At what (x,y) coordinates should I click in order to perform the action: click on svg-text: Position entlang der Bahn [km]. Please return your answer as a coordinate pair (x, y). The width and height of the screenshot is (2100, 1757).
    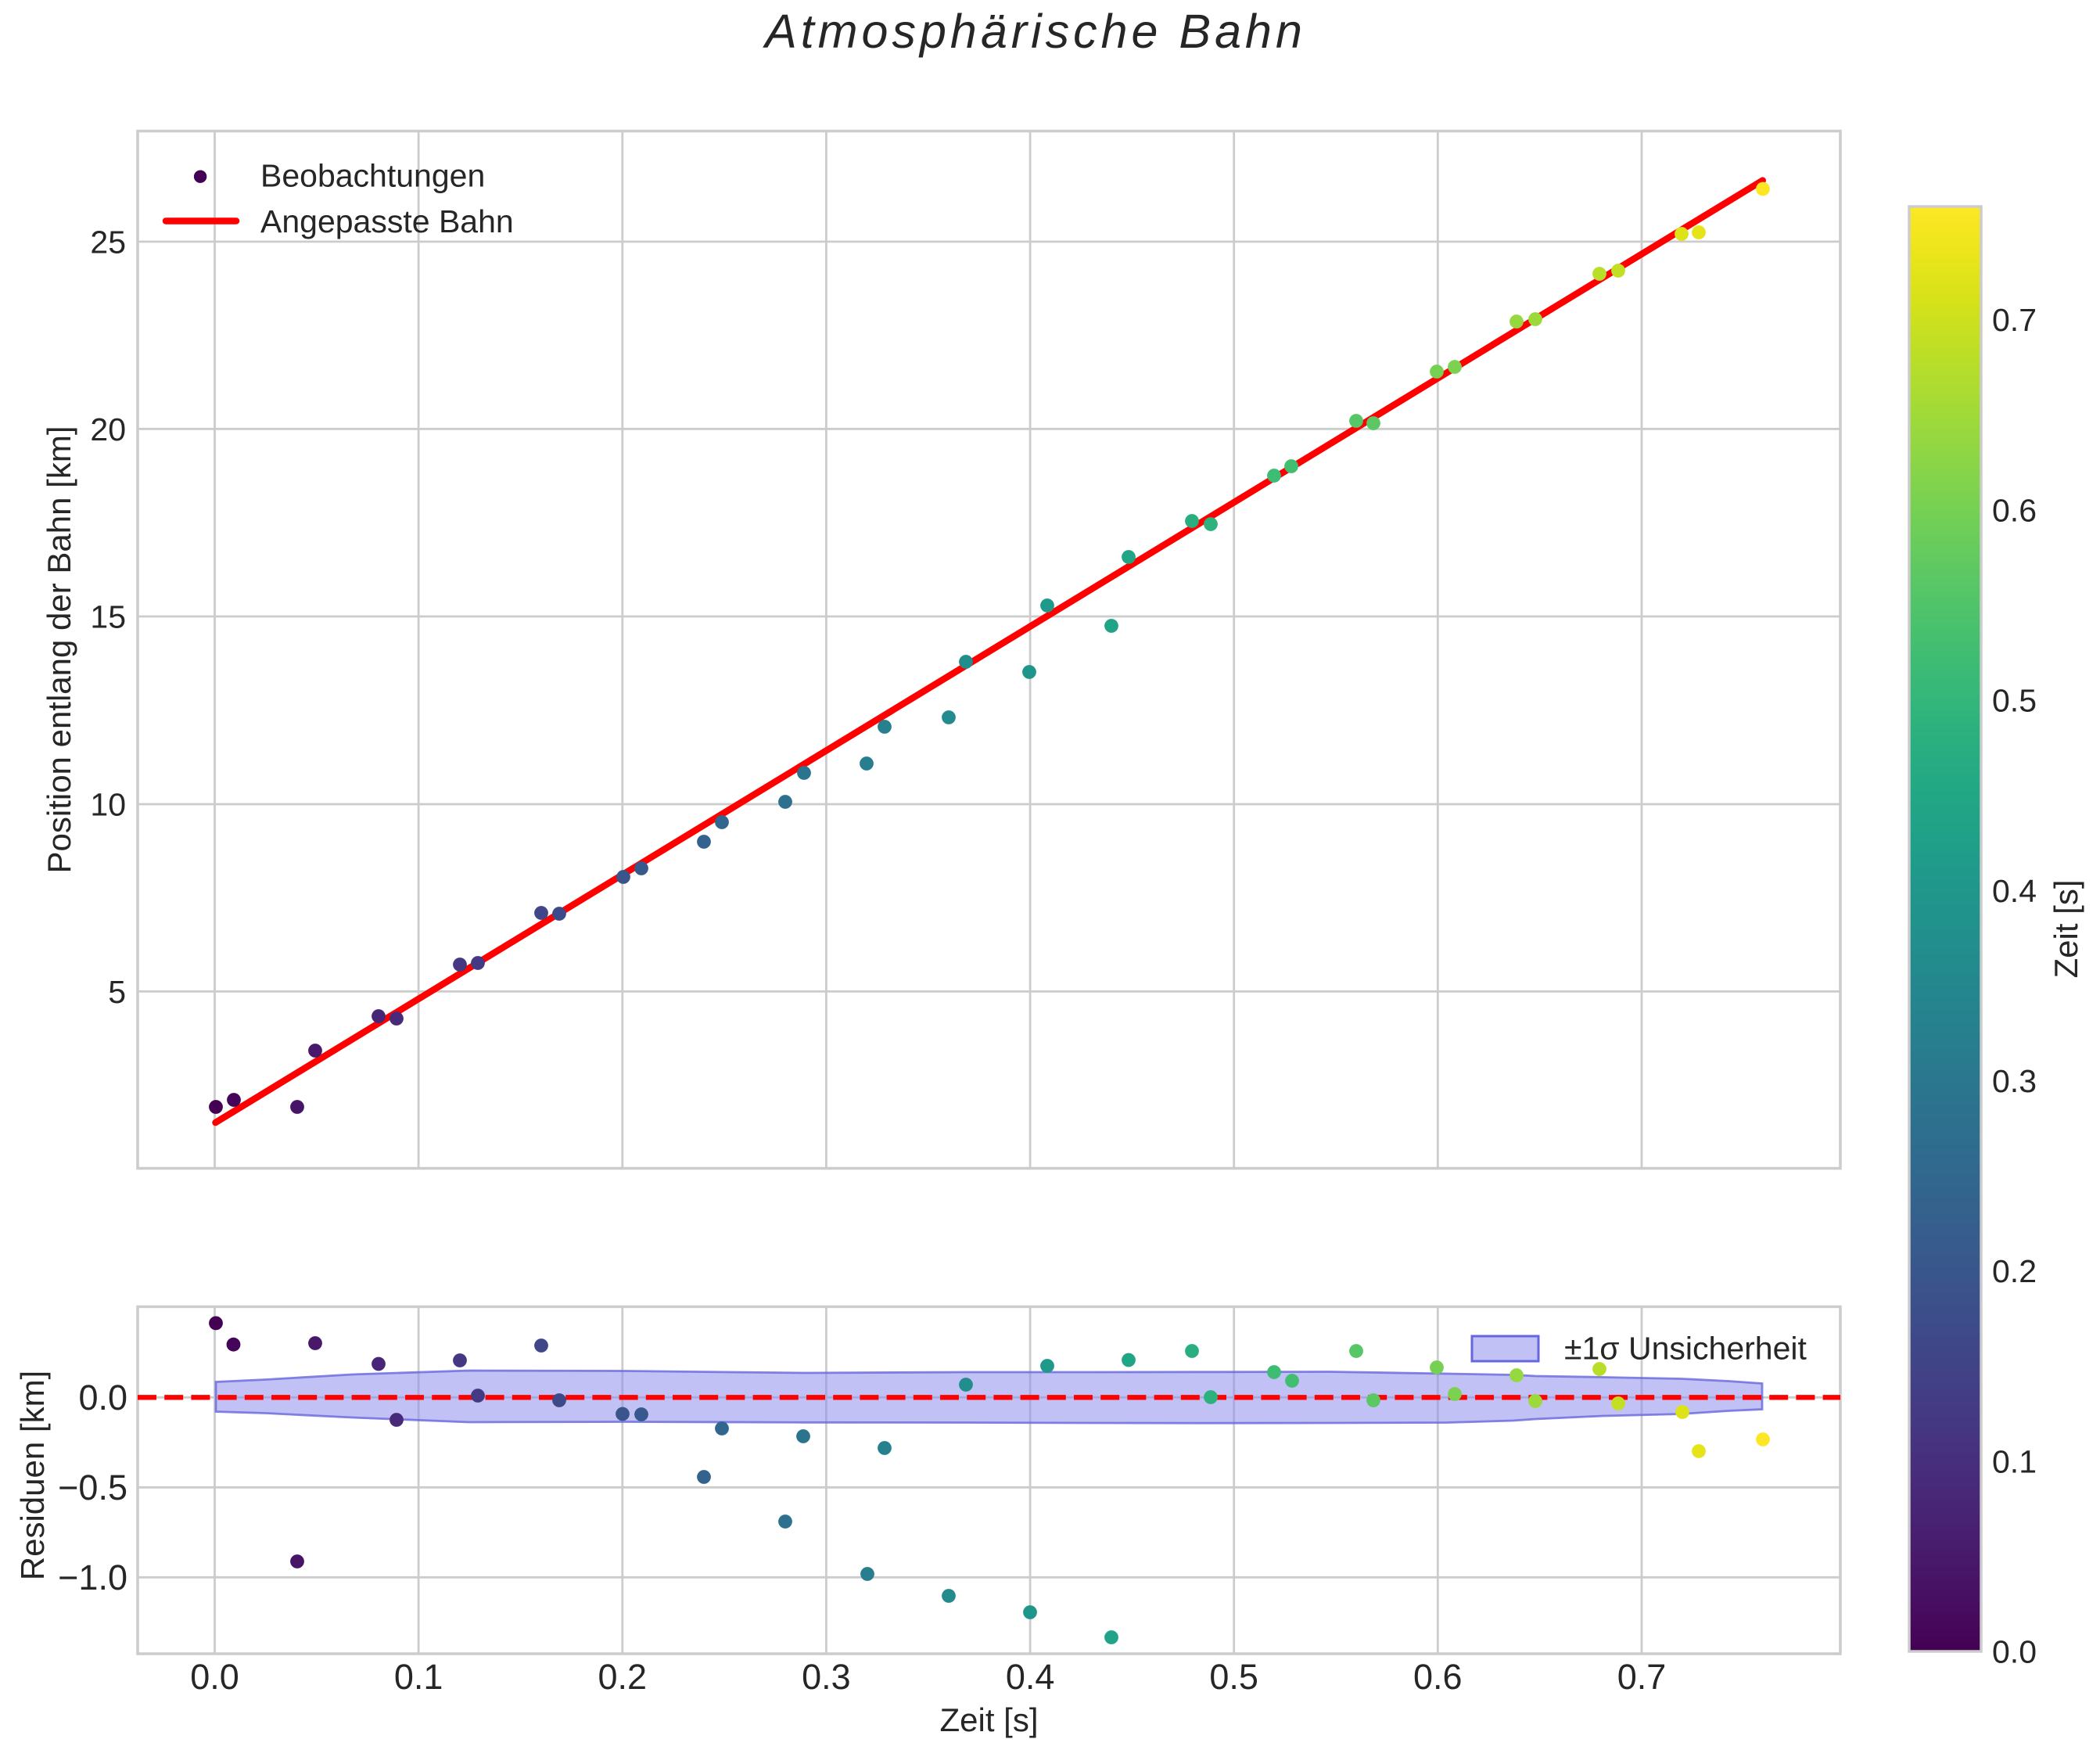
    Looking at the image, I should click on (59, 650).